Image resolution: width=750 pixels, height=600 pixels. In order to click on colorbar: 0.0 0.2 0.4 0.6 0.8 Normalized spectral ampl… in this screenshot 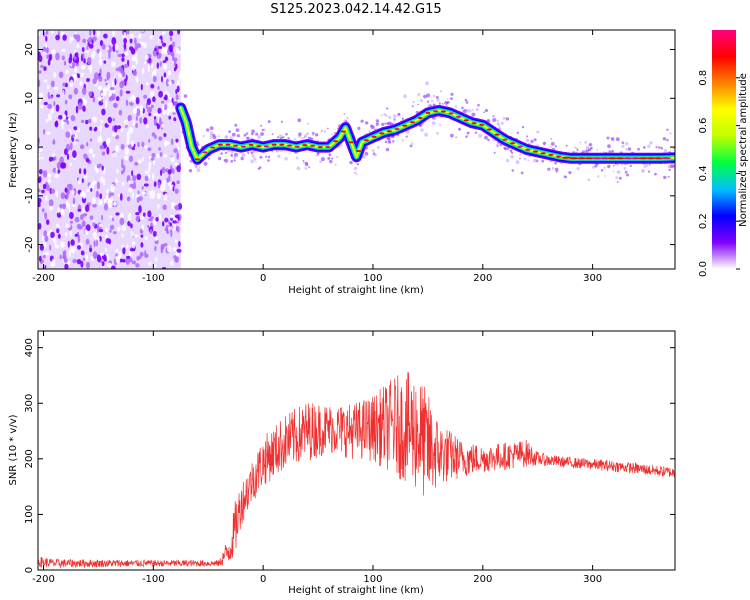, I will do `click(723, 153)`.